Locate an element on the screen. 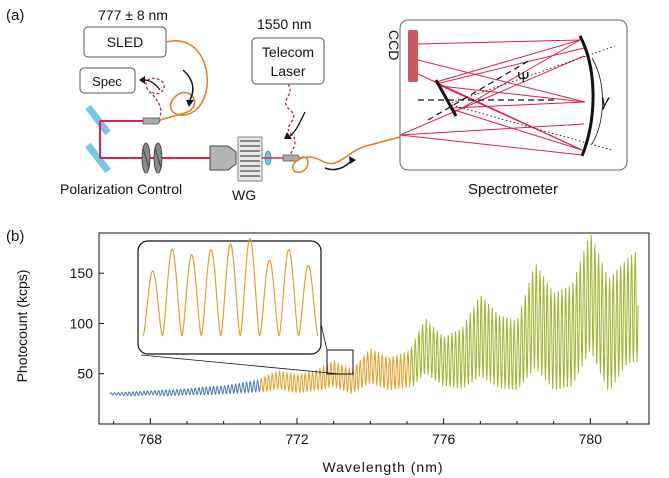 This screenshot has width=669, height=478. panel-a-label: (a) is located at coordinates (15, 15).